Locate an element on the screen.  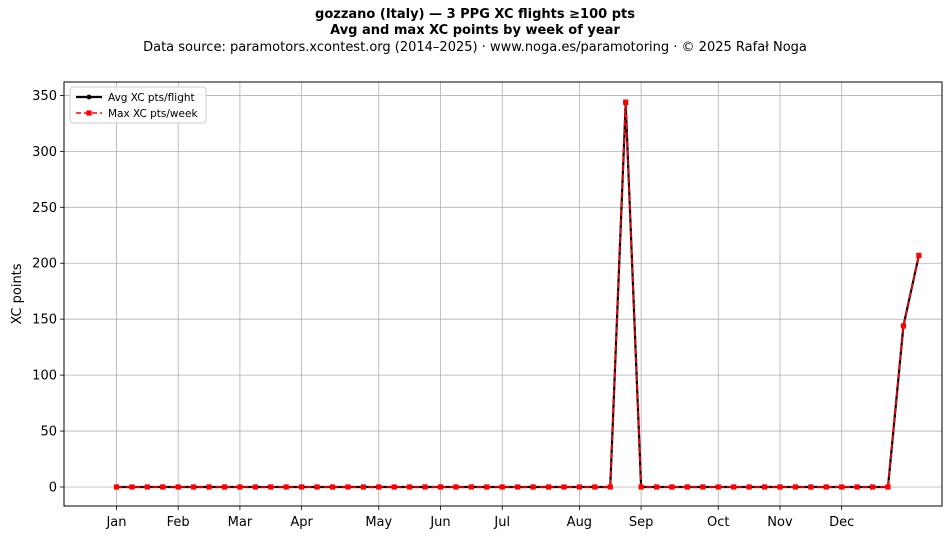
y-tick-label: 200 is located at coordinates (44, 264).